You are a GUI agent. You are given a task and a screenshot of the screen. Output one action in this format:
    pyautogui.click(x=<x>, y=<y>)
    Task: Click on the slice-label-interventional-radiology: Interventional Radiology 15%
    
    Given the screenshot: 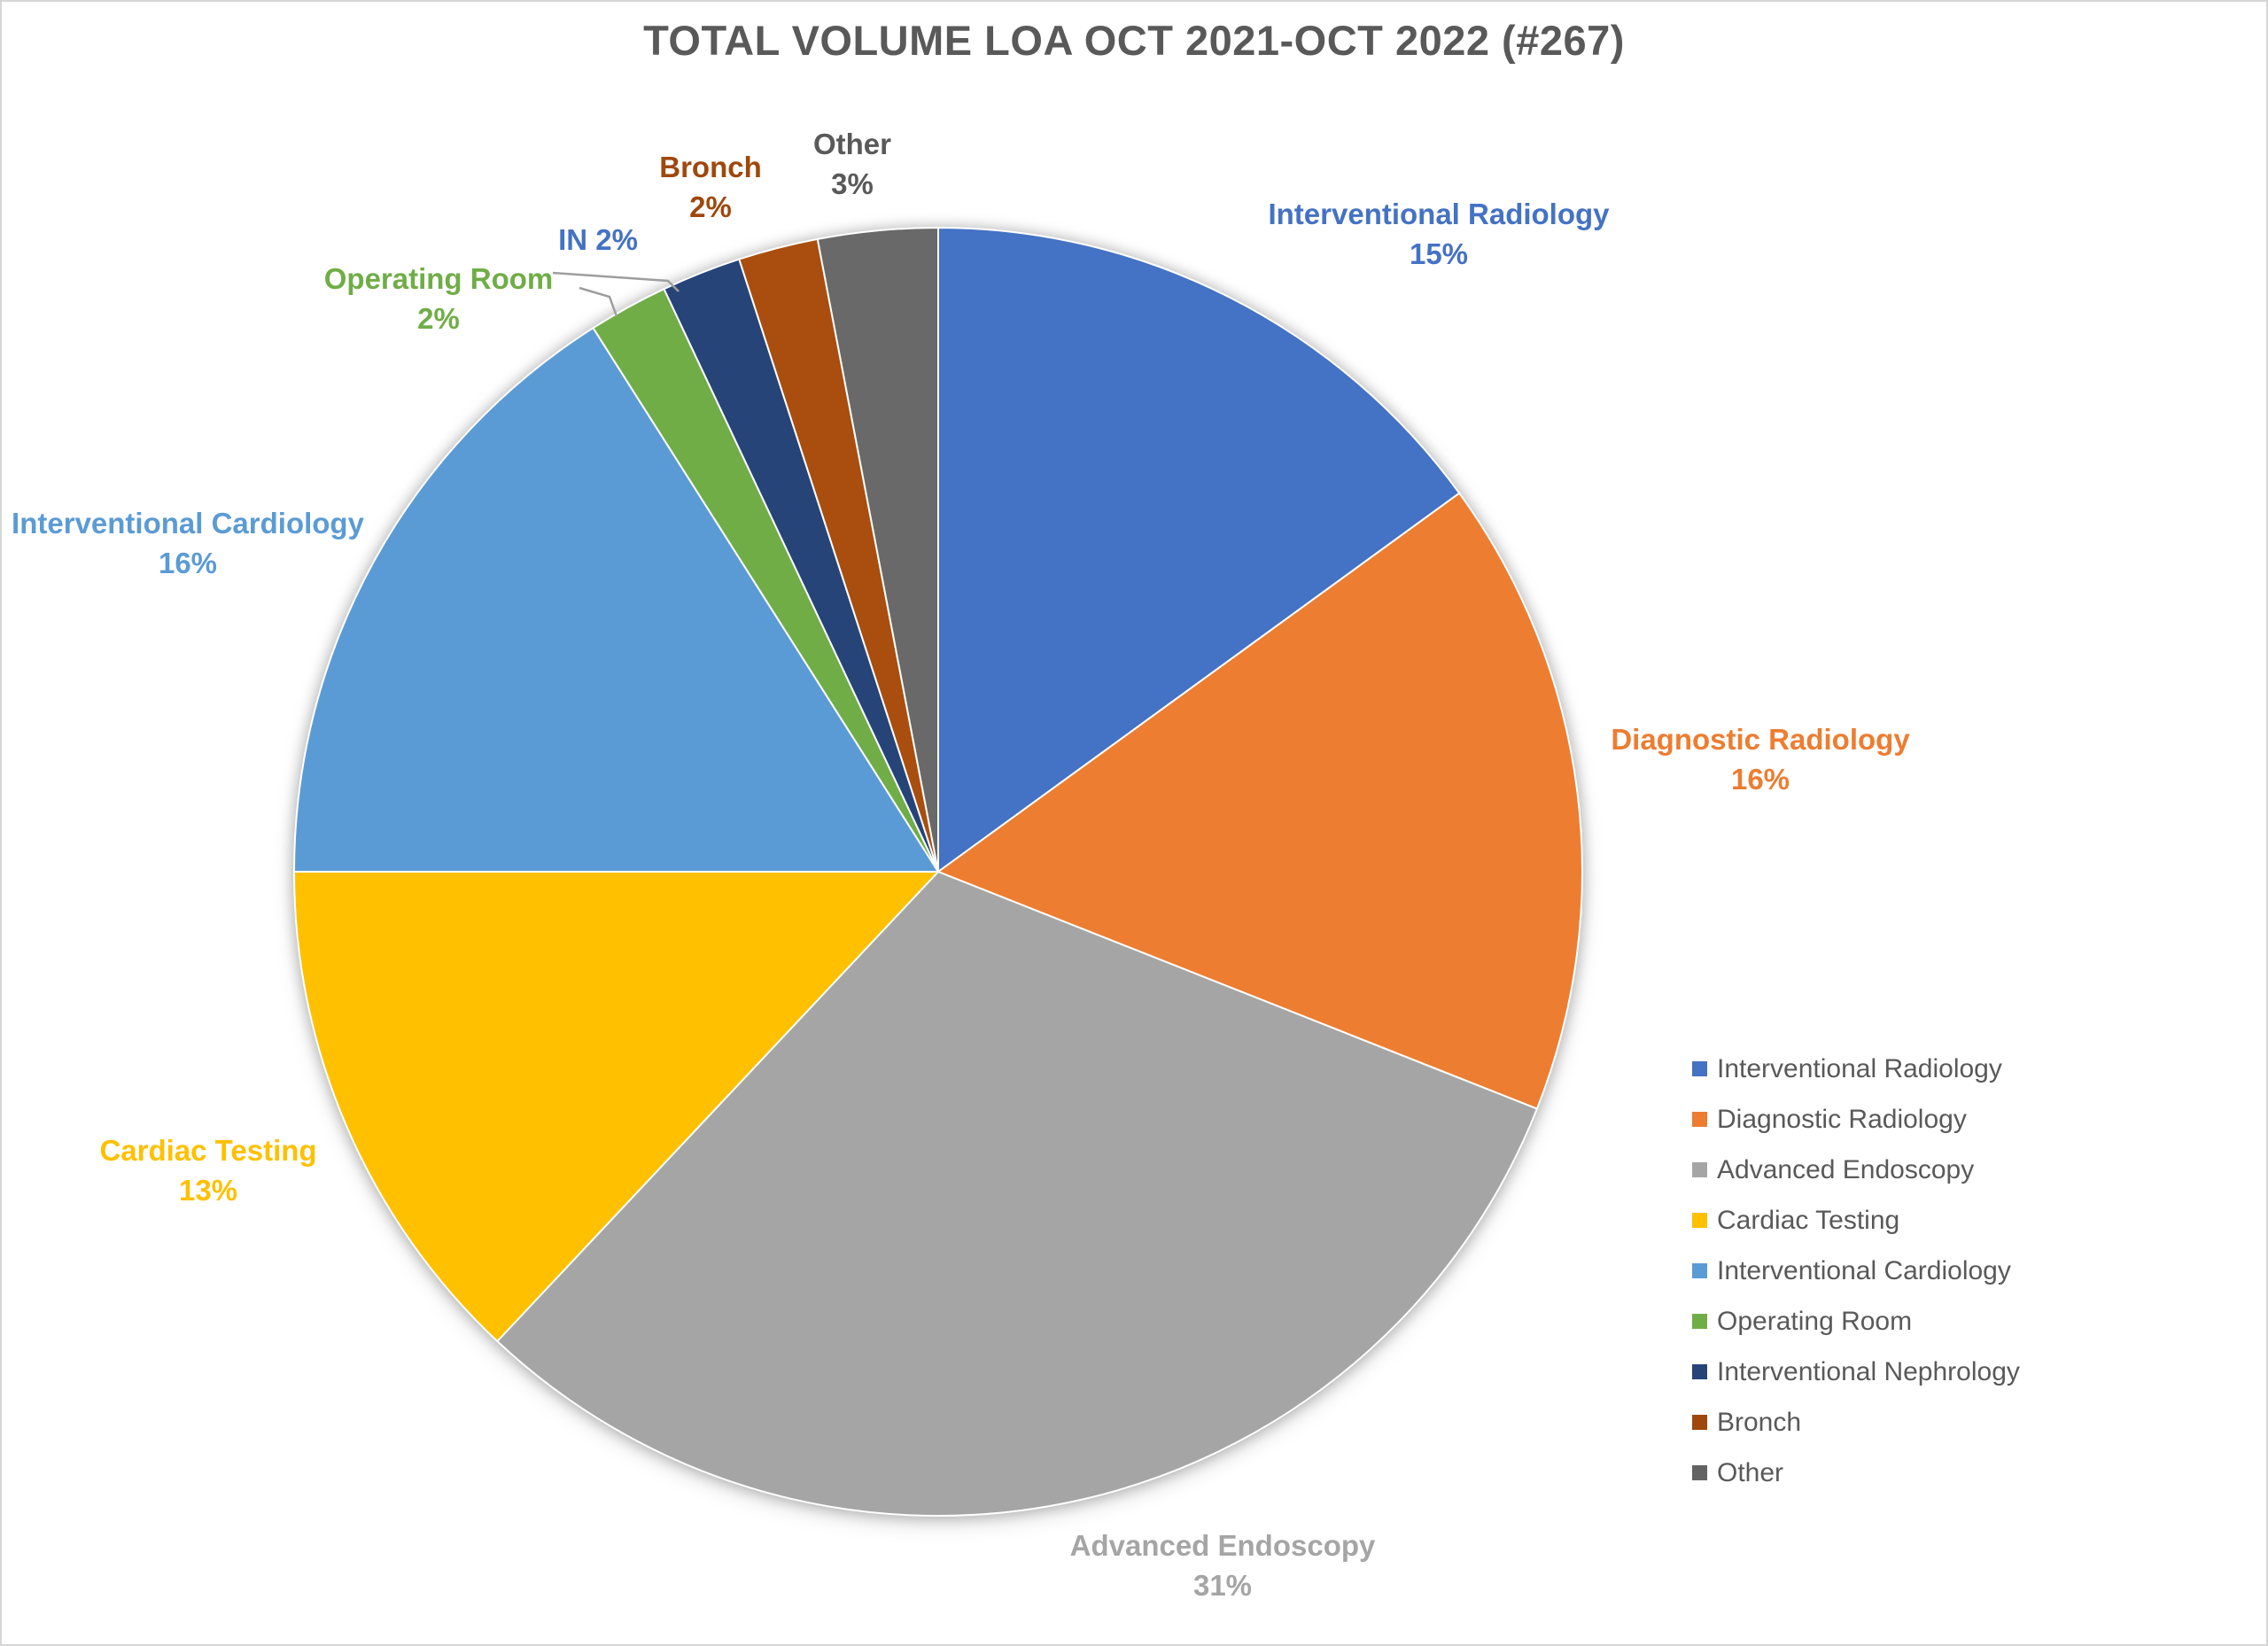 What is the action you would take?
    pyautogui.click(x=1438, y=234)
    